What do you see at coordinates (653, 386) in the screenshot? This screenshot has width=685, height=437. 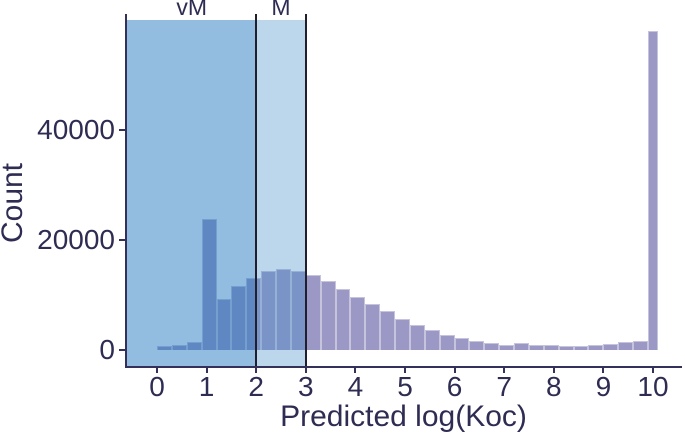 I see `x-tick-label: 10` at bounding box center [653, 386].